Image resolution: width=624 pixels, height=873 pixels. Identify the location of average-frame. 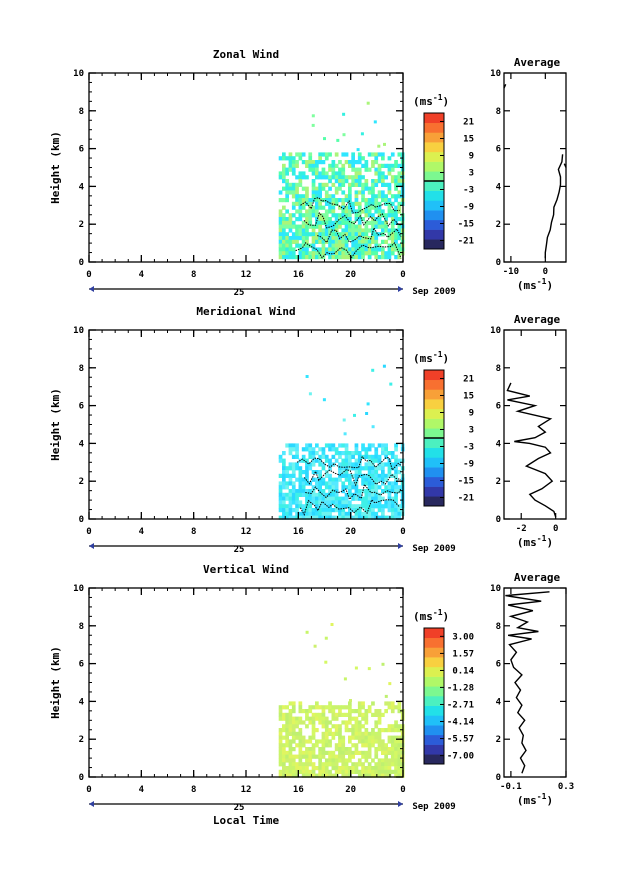
(535, 424).